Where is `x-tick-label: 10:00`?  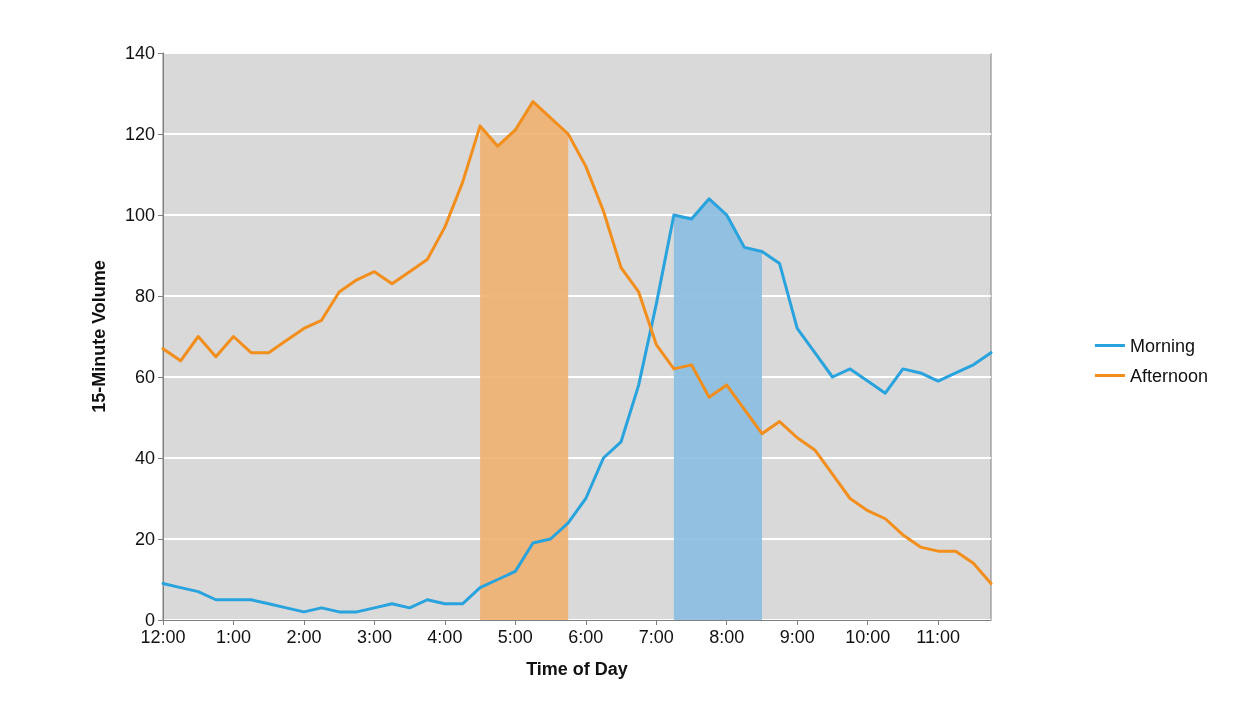
x-tick-label: 10:00 is located at coordinates (868, 637).